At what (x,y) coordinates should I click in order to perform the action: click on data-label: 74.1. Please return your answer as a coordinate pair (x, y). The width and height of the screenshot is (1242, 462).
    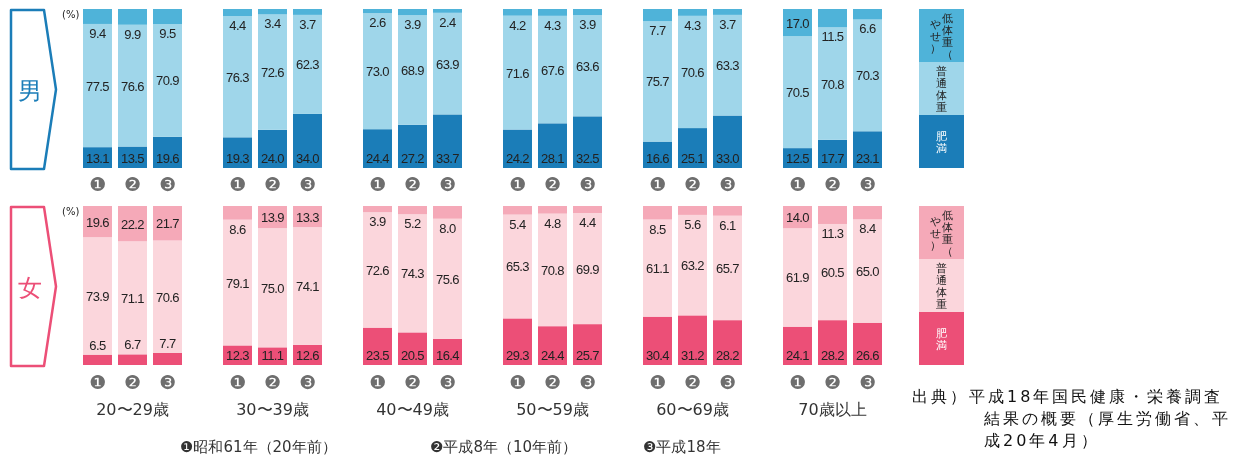
    Looking at the image, I should click on (308, 287).